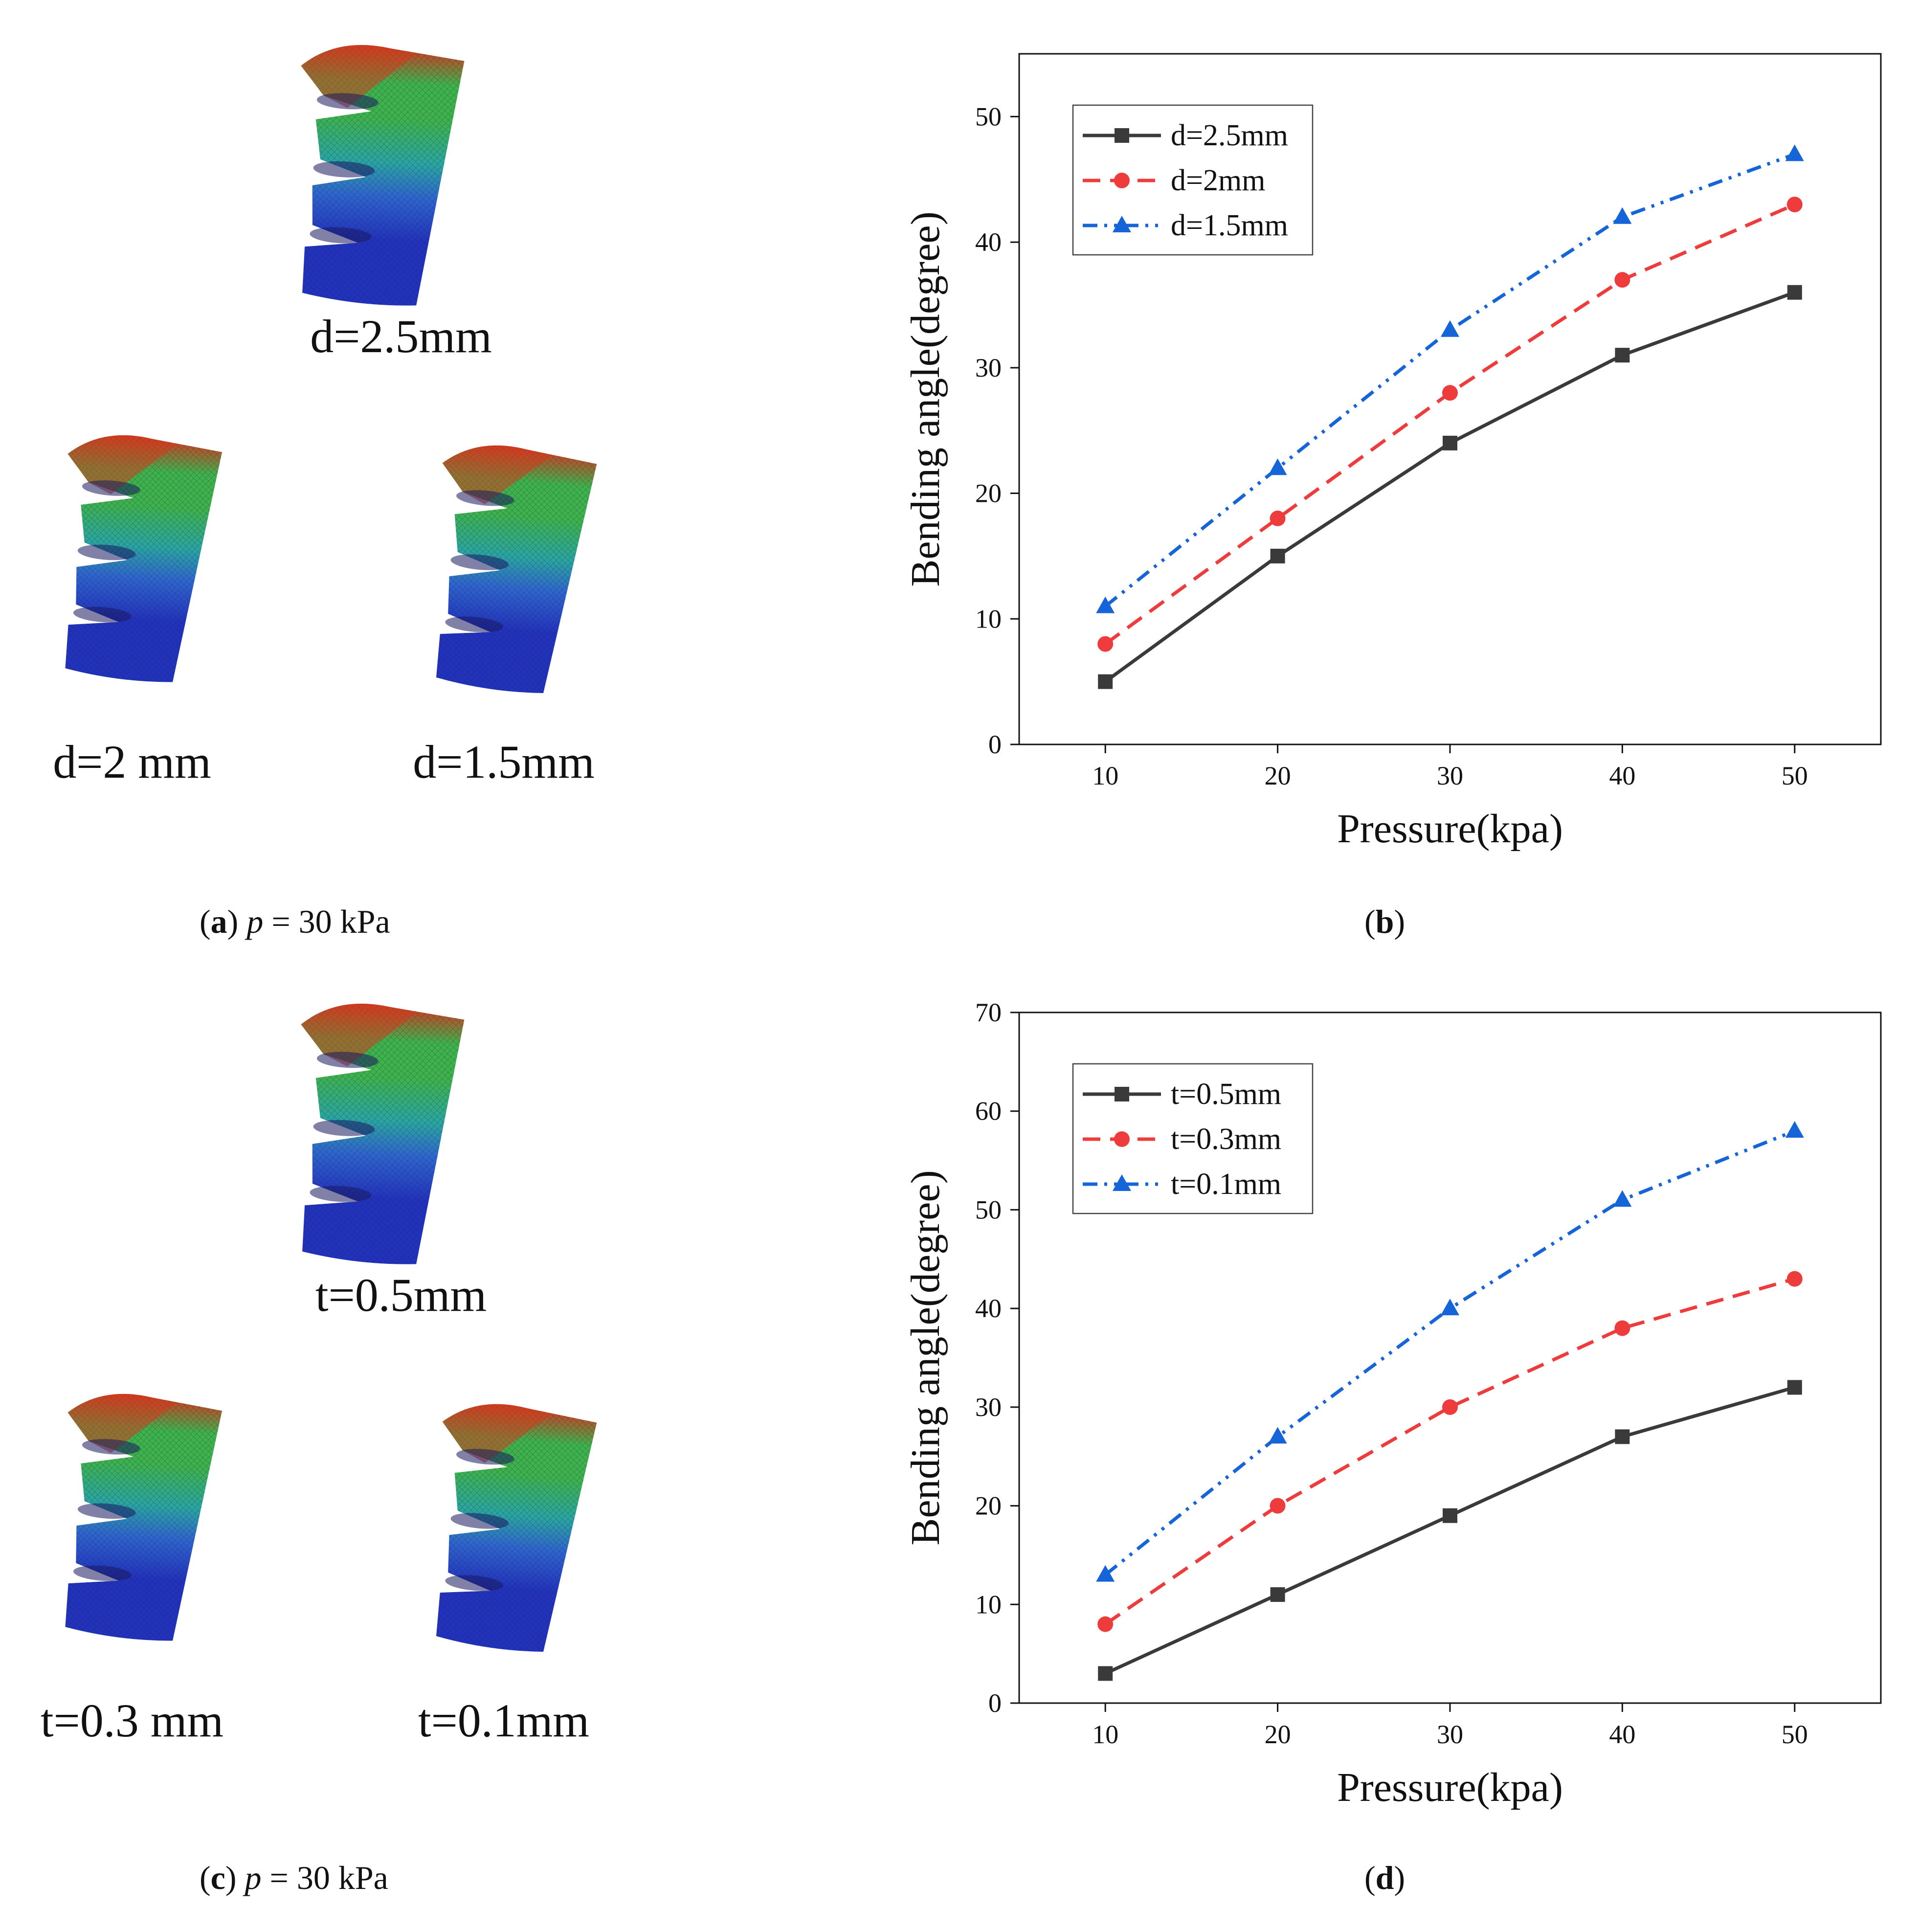 This screenshot has width=1918, height=1932. Describe the element at coordinates (401, 1295) in the screenshot. I see `model-label: t=0.5mm` at that location.